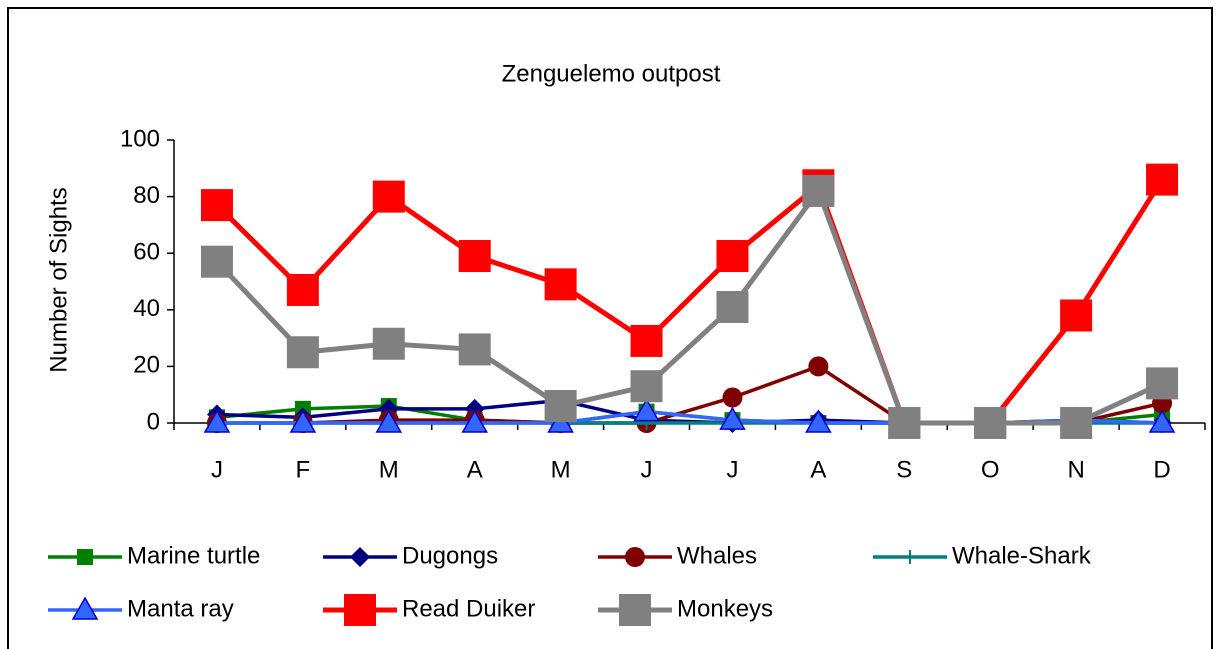 The width and height of the screenshot is (1222, 649). I want to click on legend-label: Manta ray, so click(180, 608).